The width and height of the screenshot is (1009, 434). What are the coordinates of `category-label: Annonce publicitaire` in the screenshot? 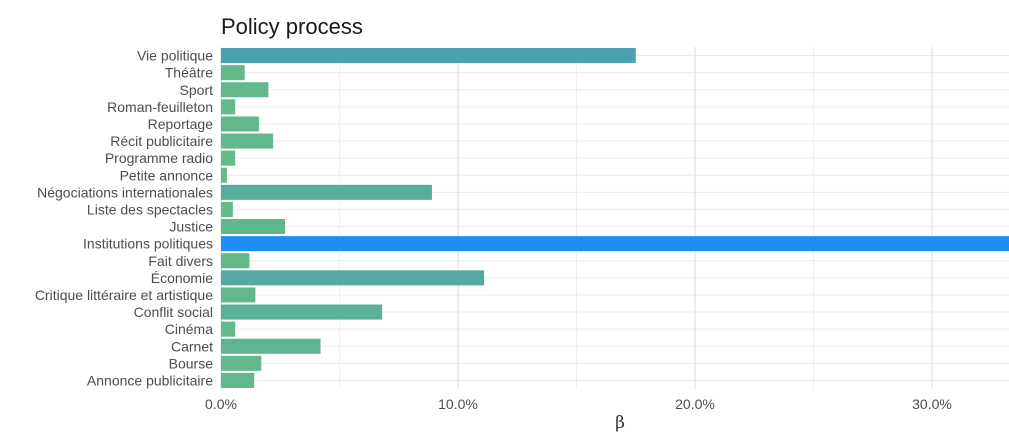 It's located at (150, 380).